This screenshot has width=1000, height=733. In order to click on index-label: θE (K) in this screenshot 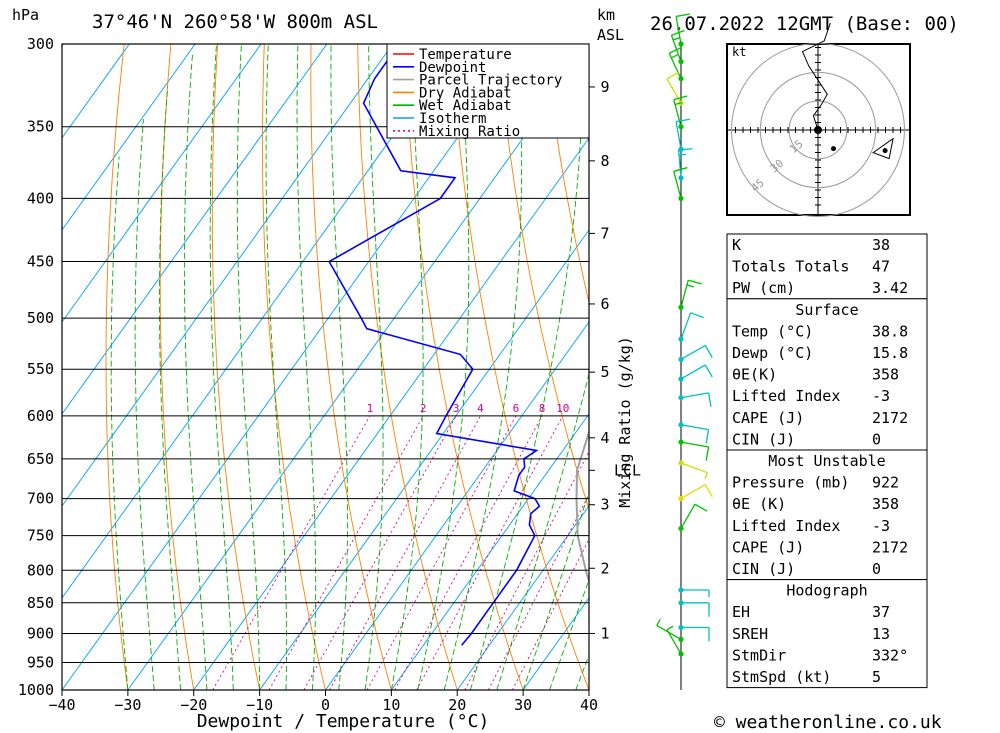, I will do `click(759, 504)`.